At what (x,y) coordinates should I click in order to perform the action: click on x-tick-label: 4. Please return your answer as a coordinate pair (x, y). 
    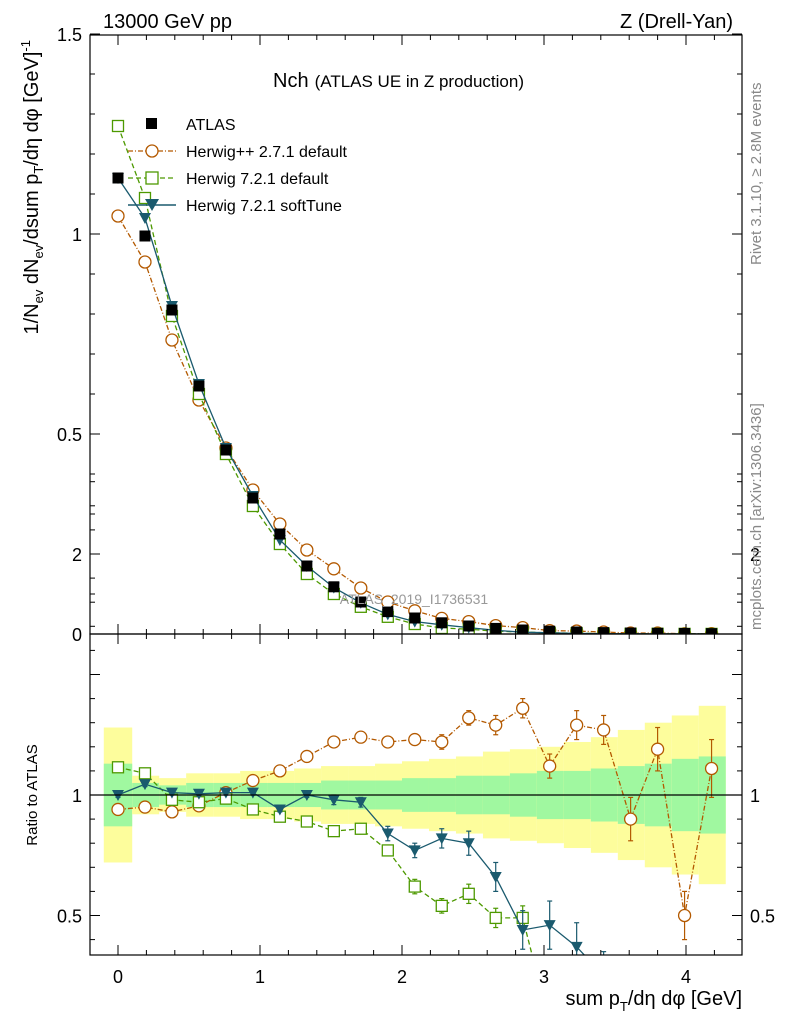
    Looking at the image, I should click on (686, 977).